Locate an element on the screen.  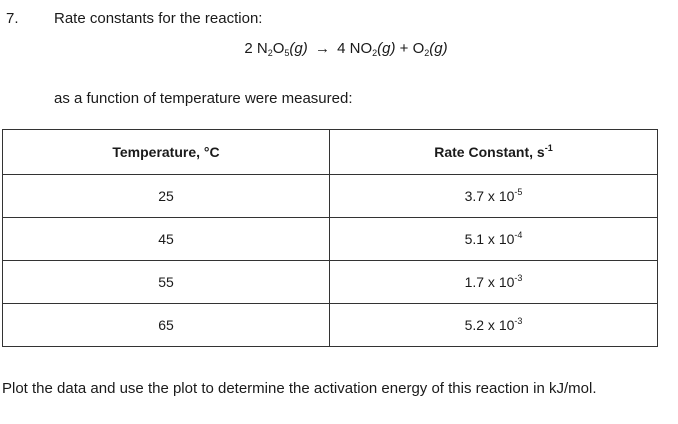
table-row: 55 1.7 x 10-3 is located at coordinates (330, 282).